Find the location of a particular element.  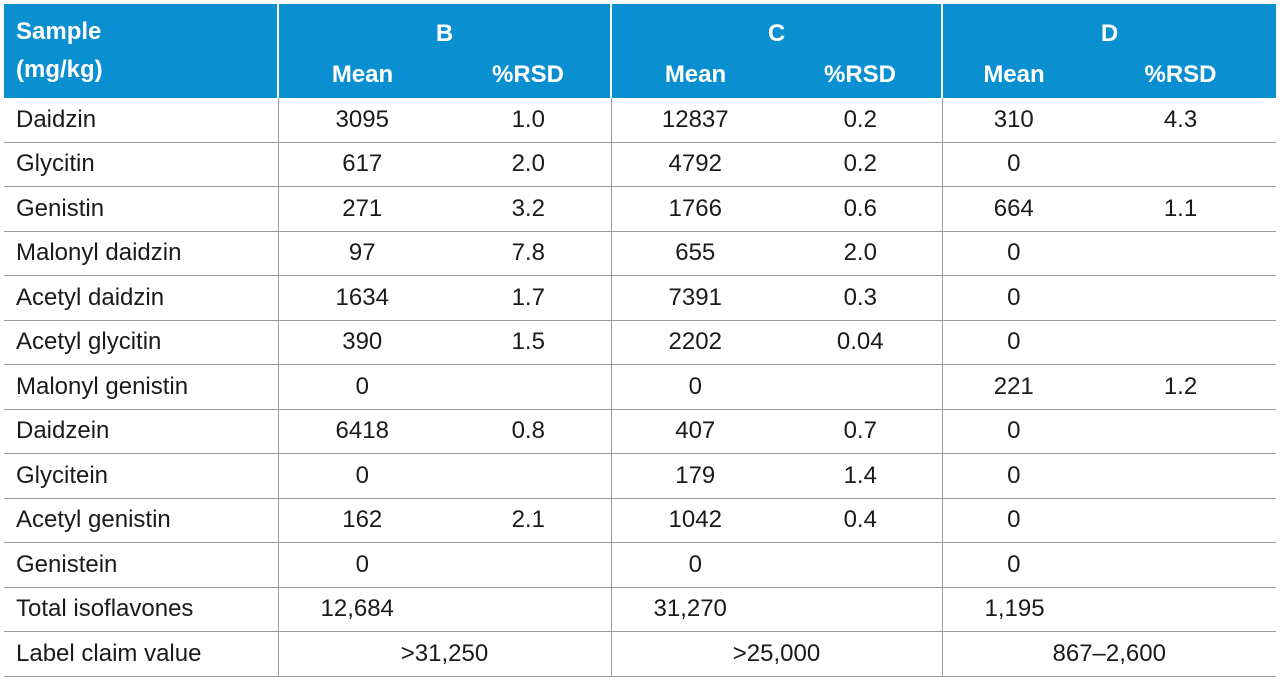

mean-header-b: Mean is located at coordinates (362, 75).